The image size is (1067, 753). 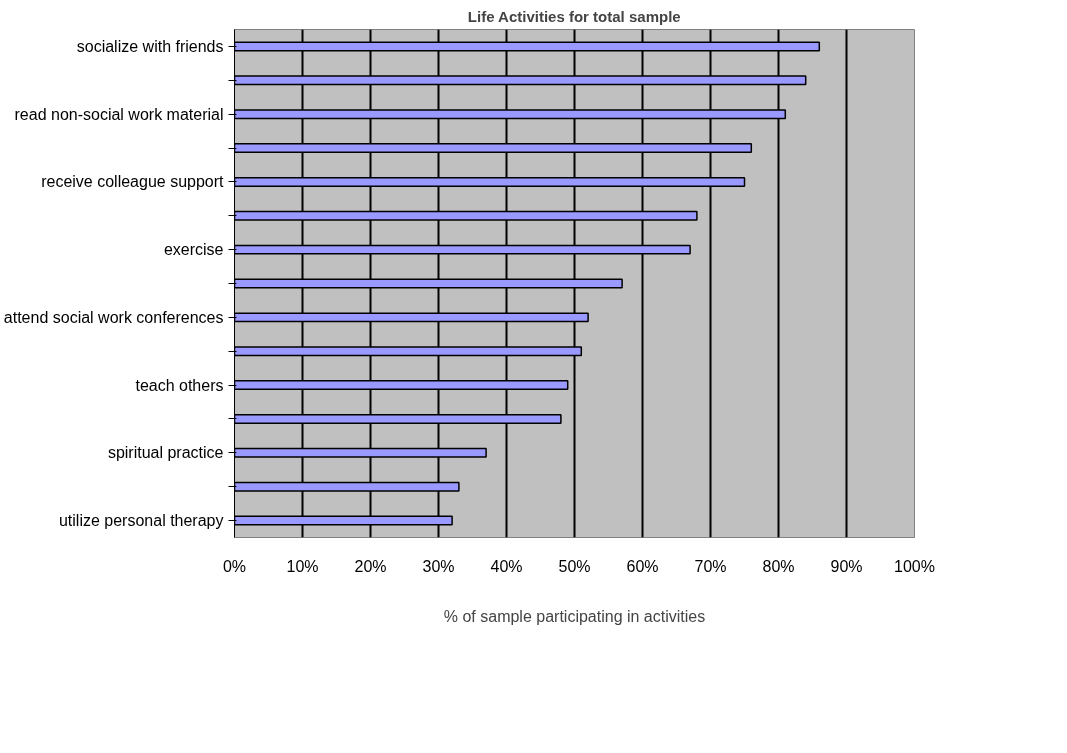 I want to click on x-tick-label: 0%, so click(x=234, y=566).